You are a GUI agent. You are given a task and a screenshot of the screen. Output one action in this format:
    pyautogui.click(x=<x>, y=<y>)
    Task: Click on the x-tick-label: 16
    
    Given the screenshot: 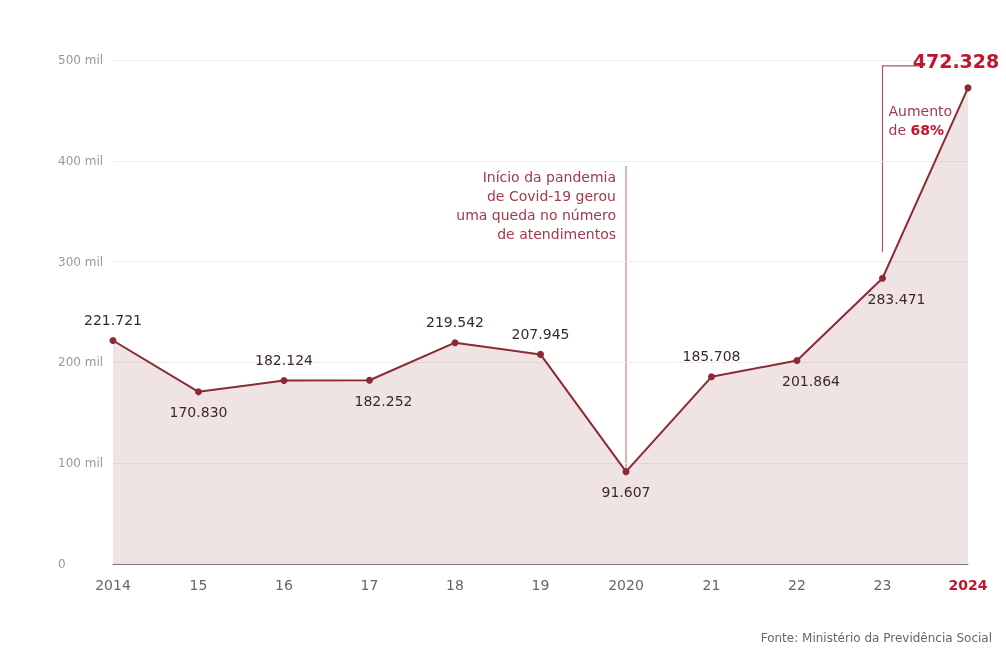 What is the action you would take?
    pyautogui.click(x=284, y=585)
    